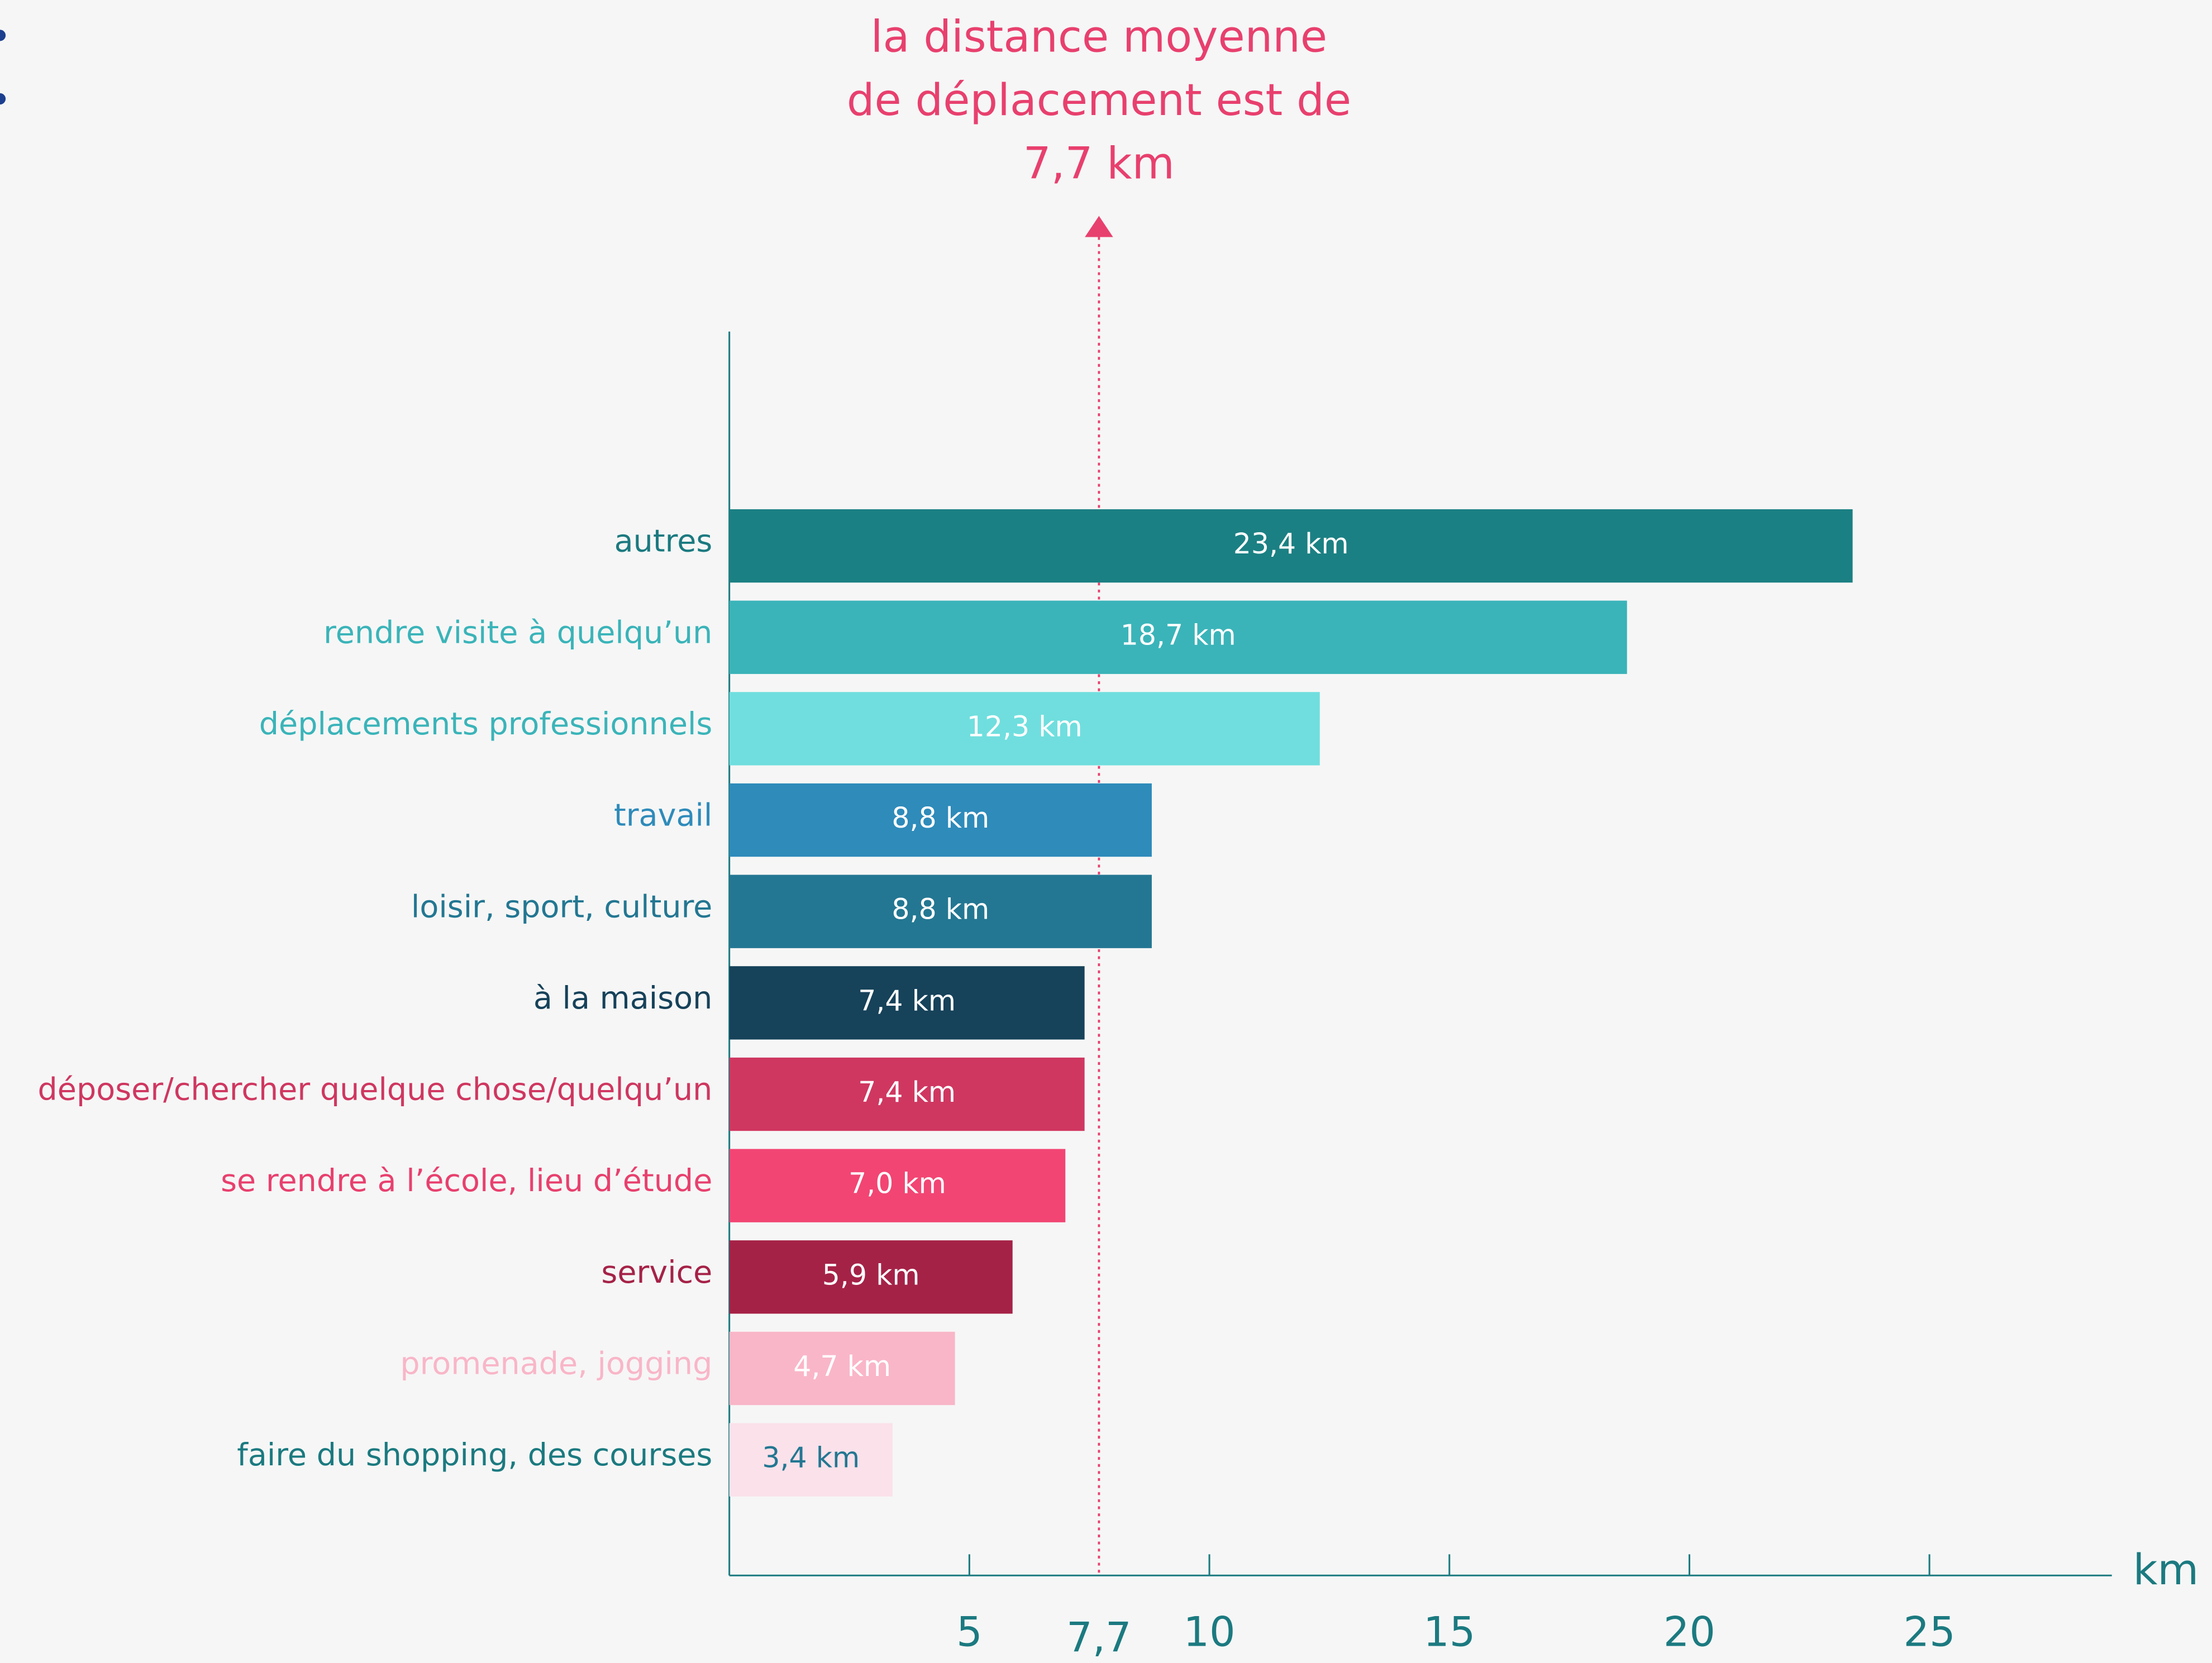 This screenshot has height=1663, width=2212. Describe the element at coordinates (376, 1090) in the screenshot. I see `category-label: déposer/chercher quelque chose/quelqu’un` at that location.